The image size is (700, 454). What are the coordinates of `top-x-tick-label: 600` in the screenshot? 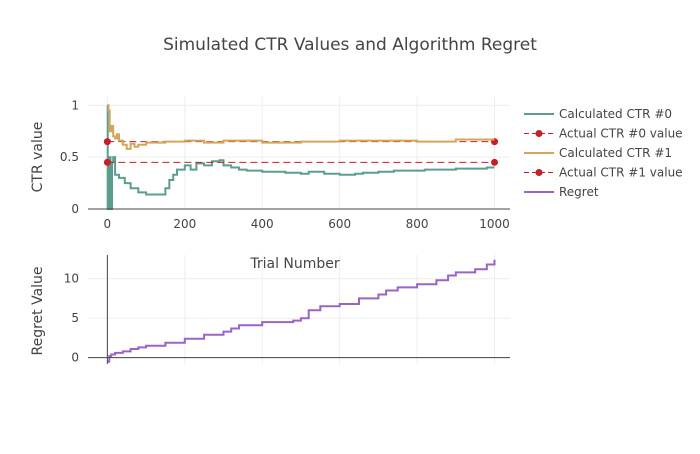 It's located at (339, 224).